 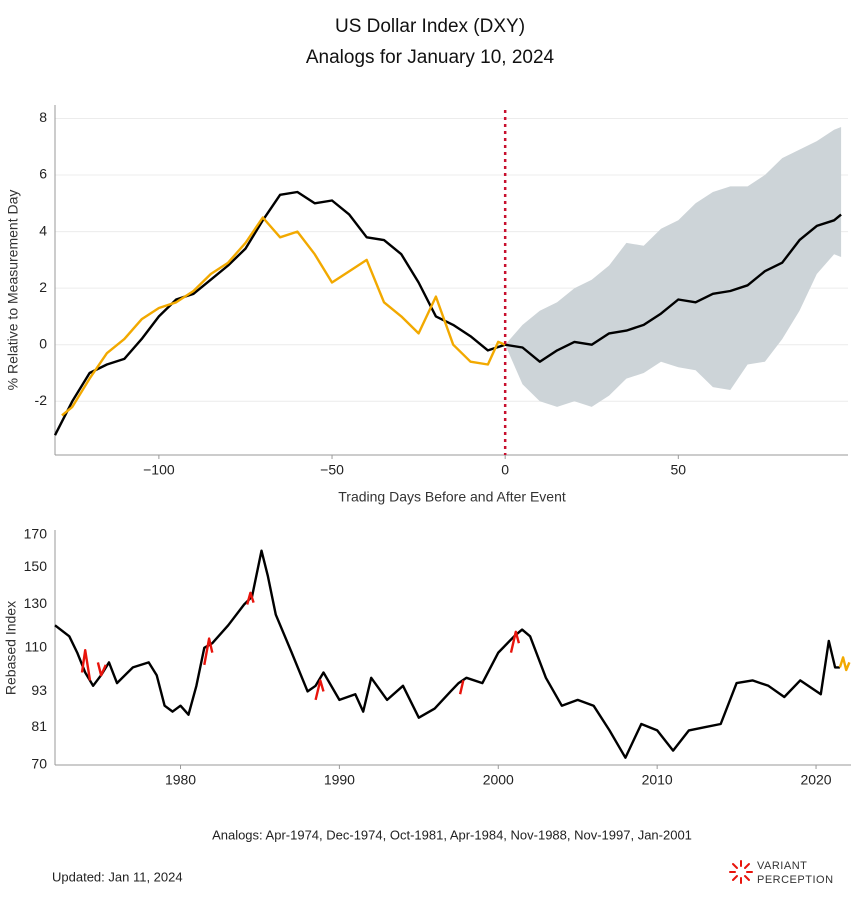 I want to click on x-tick-label: 2020, so click(x=815, y=780).